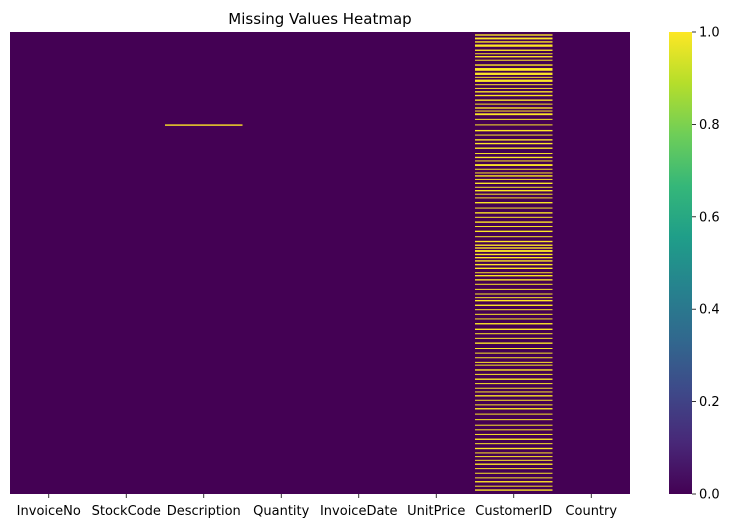 Image resolution: width=733 pixels, height=532 pixels. I want to click on chart-title: Missing Values Heatmap, so click(319, 19).